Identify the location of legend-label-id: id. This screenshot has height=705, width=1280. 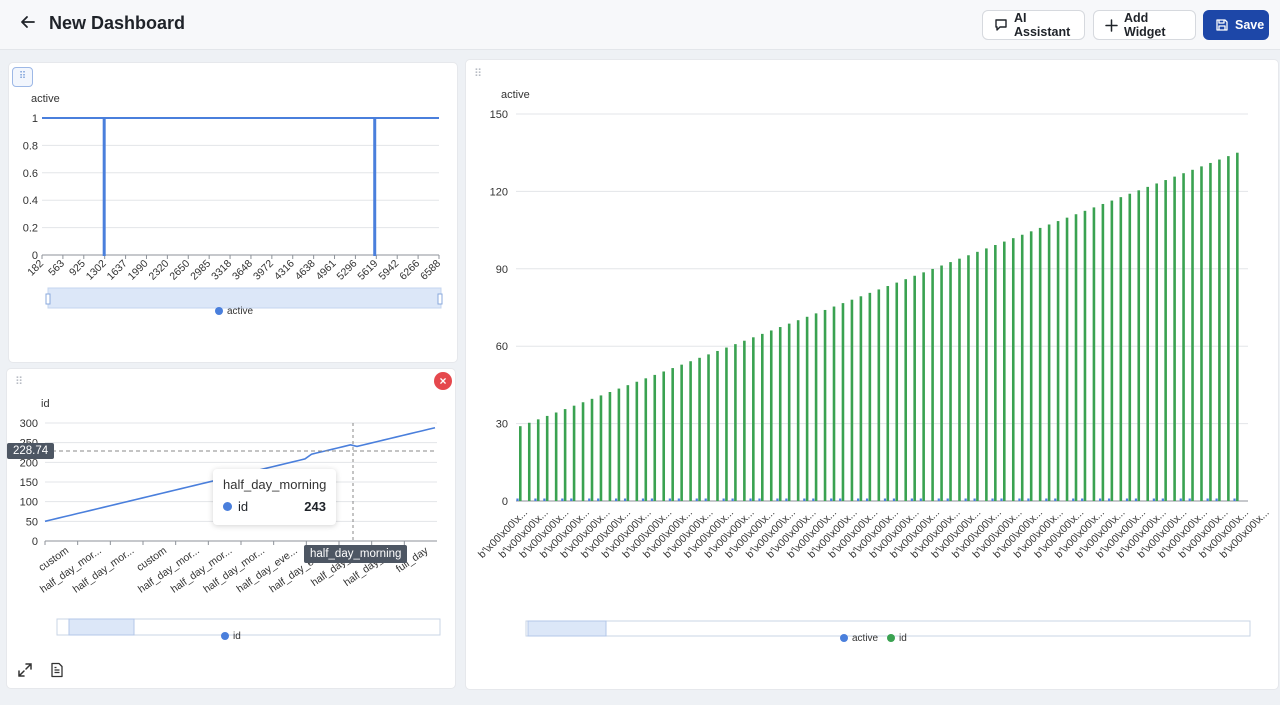
(237, 636).